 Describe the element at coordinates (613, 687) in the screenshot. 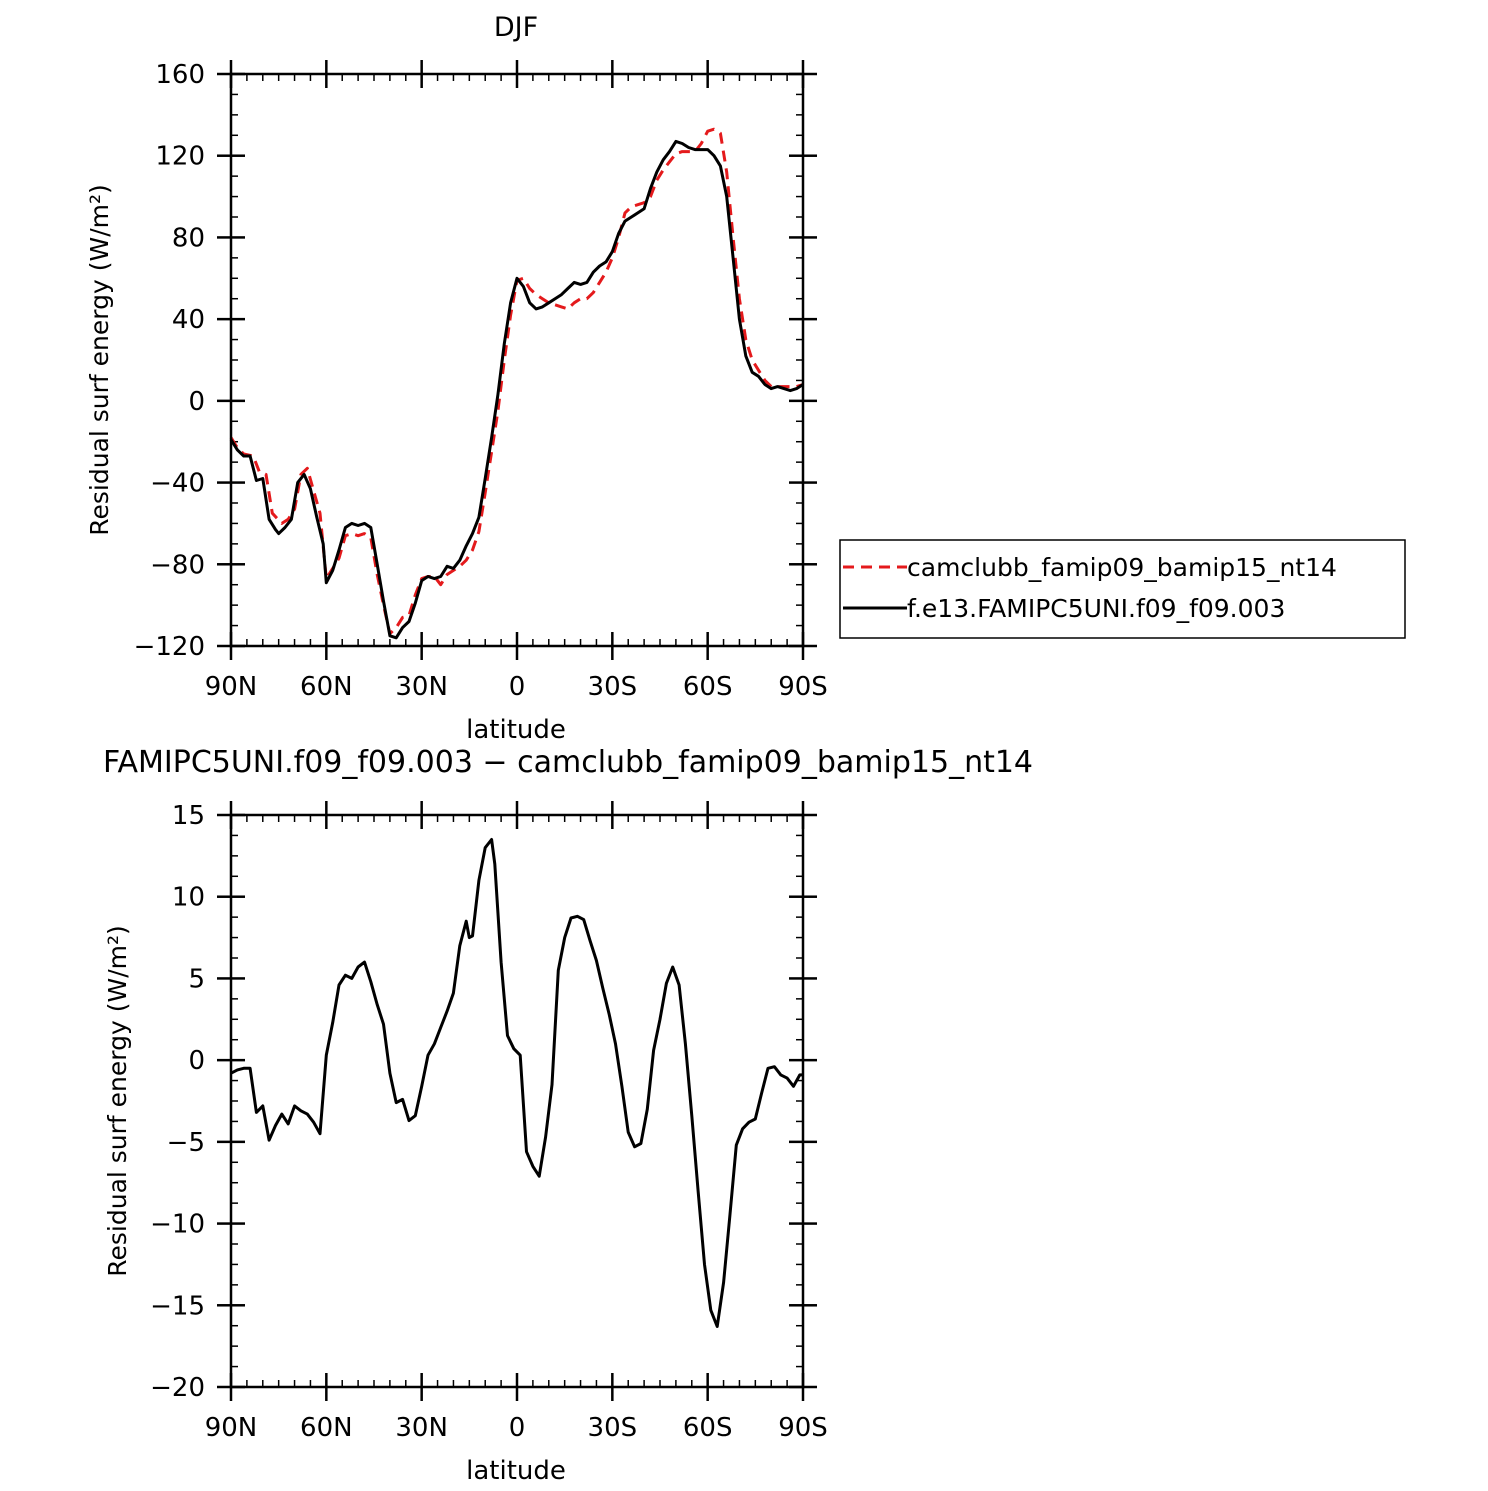

I see `djf-x-tick-label: 30S` at that location.